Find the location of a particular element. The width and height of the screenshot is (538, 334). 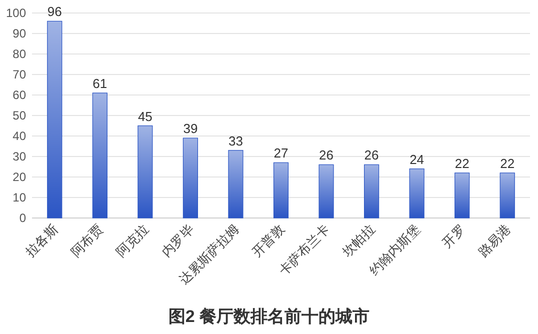

x-tick-label: 路易港 is located at coordinates (494, 241).